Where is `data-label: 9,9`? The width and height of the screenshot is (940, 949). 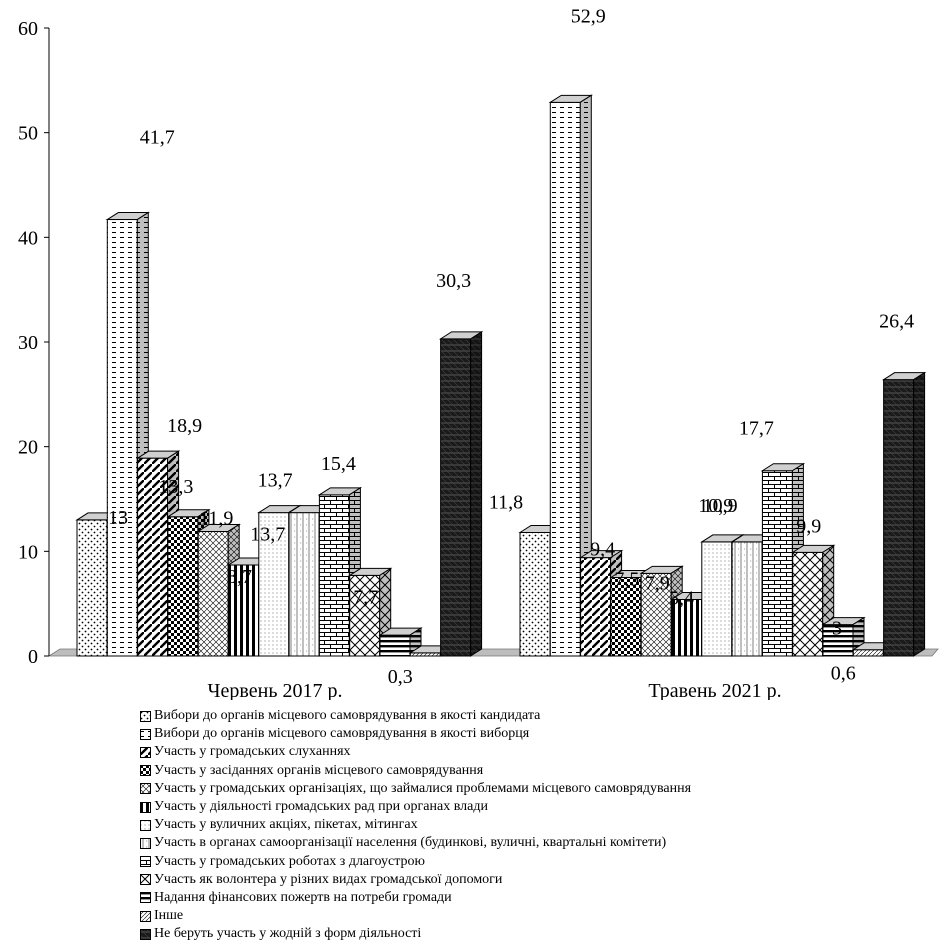
data-label: 9,9 is located at coordinates (808, 526).